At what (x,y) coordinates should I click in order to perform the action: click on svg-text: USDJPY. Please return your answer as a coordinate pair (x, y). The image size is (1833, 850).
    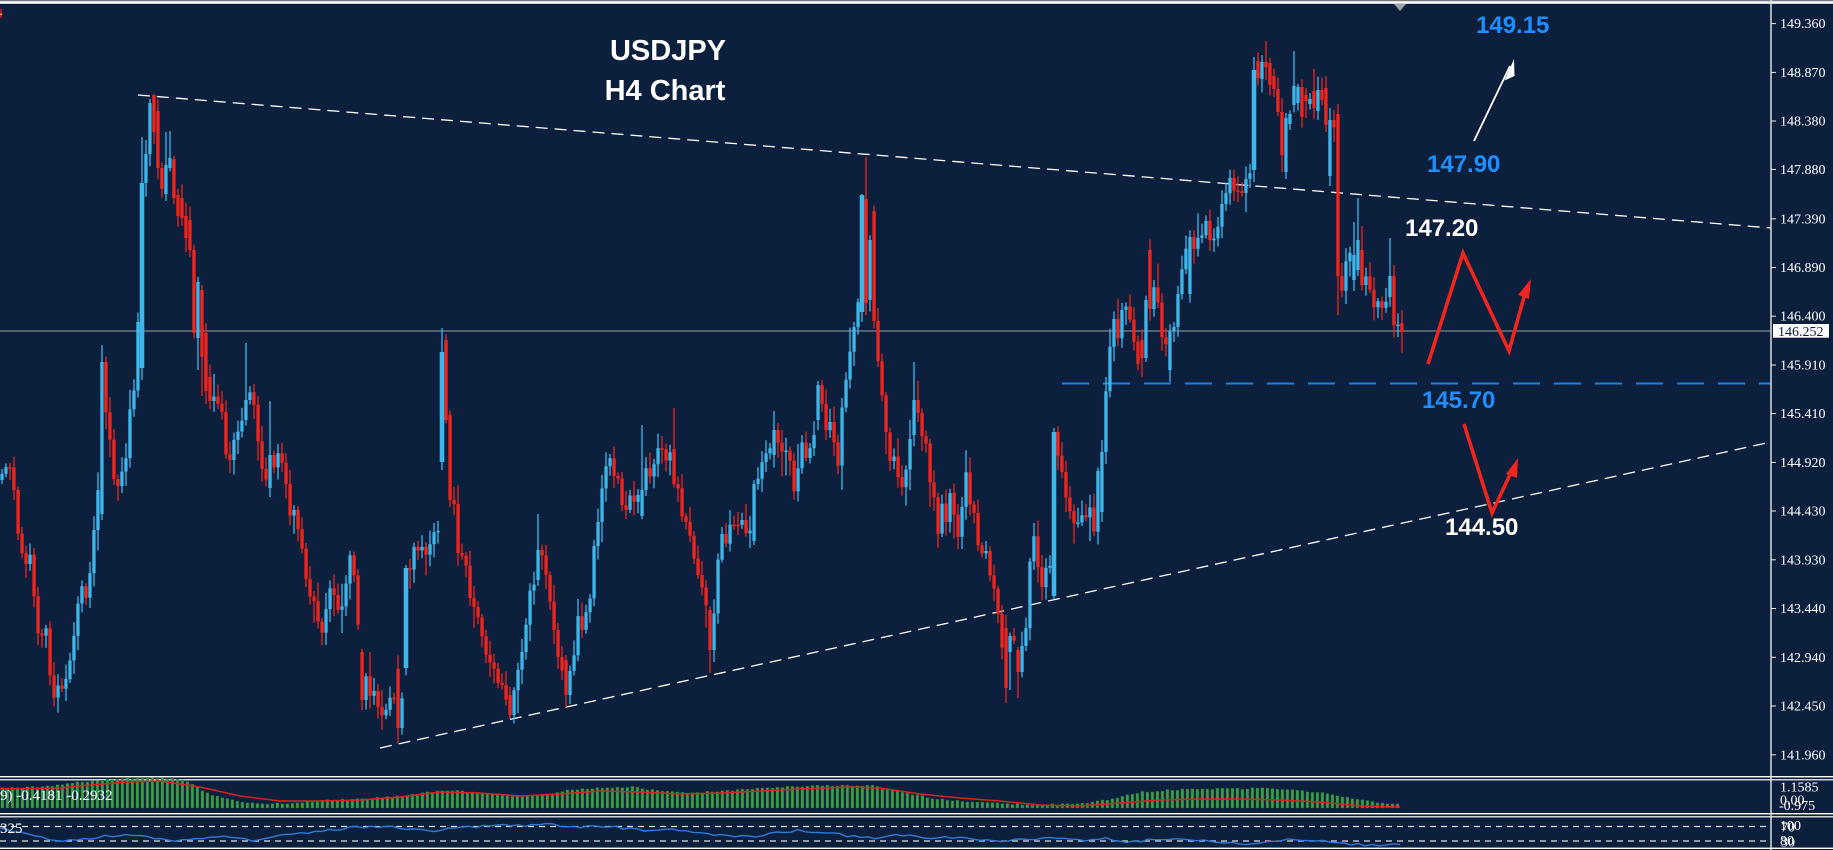
    Looking at the image, I should click on (668, 51).